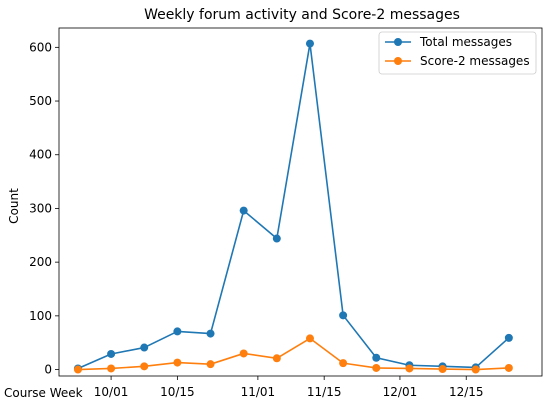 This screenshot has height=404, width=550. I want to click on x-tick-label: 11/15, so click(324, 392).